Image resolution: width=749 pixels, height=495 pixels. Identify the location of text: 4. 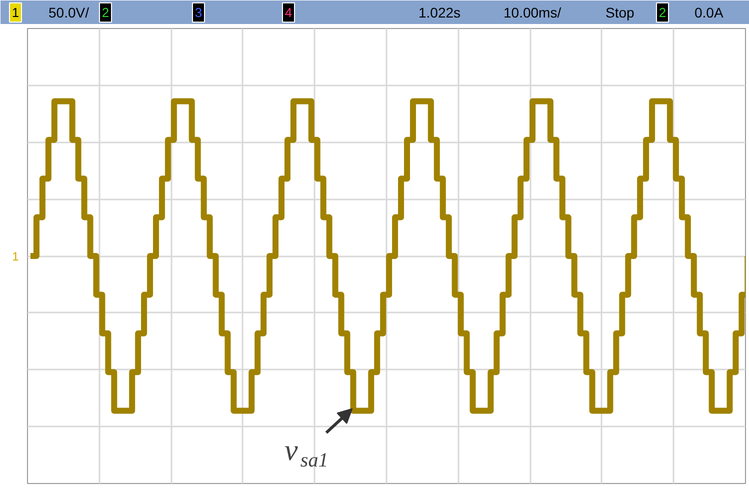
(288, 12).